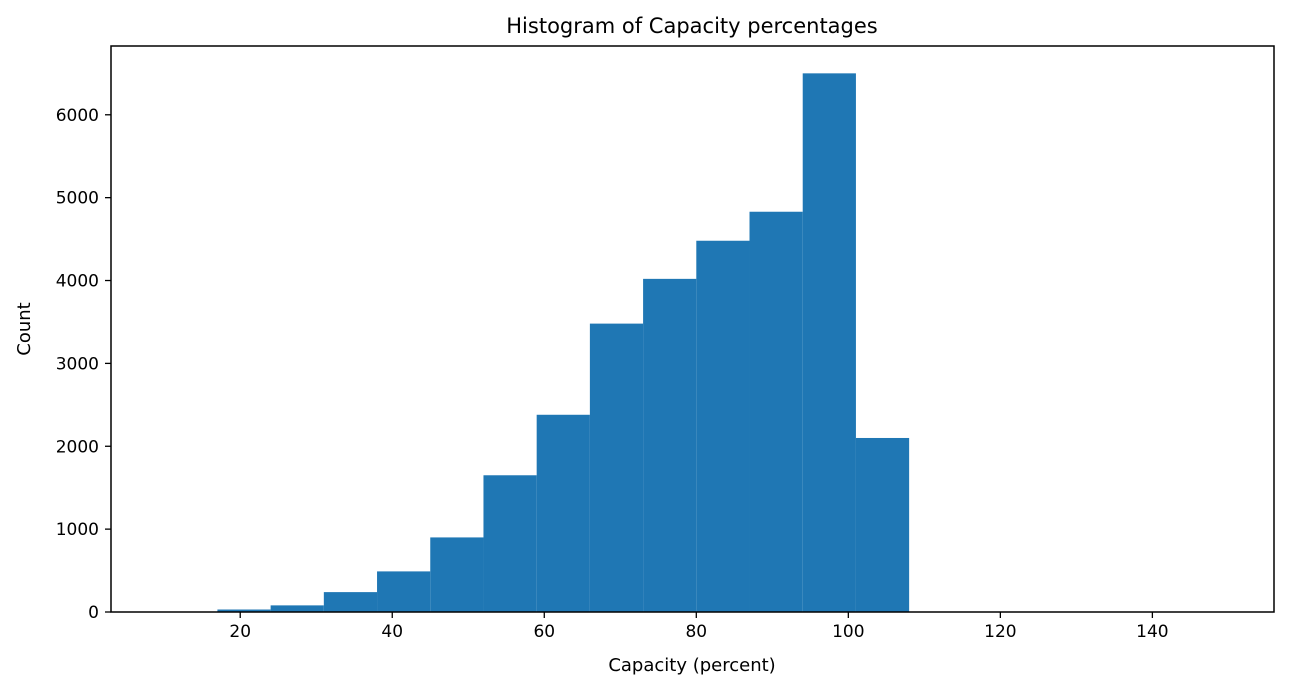  Describe the element at coordinates (77, 282) in the screenshot. I see `y-tick-label: 4000` at that location.